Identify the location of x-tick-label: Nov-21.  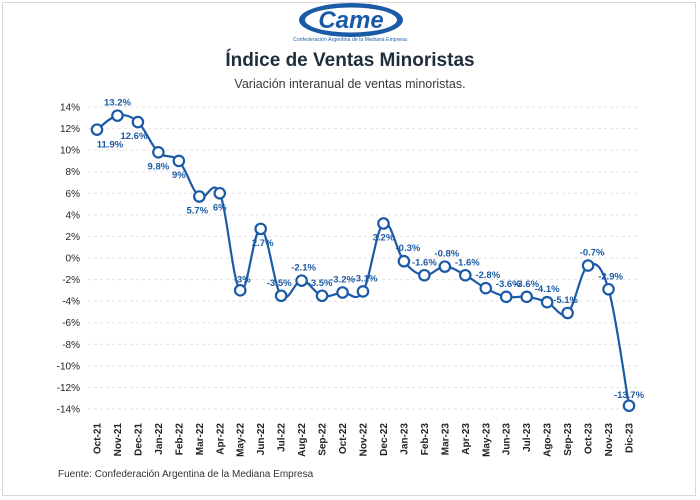
(118, 440).